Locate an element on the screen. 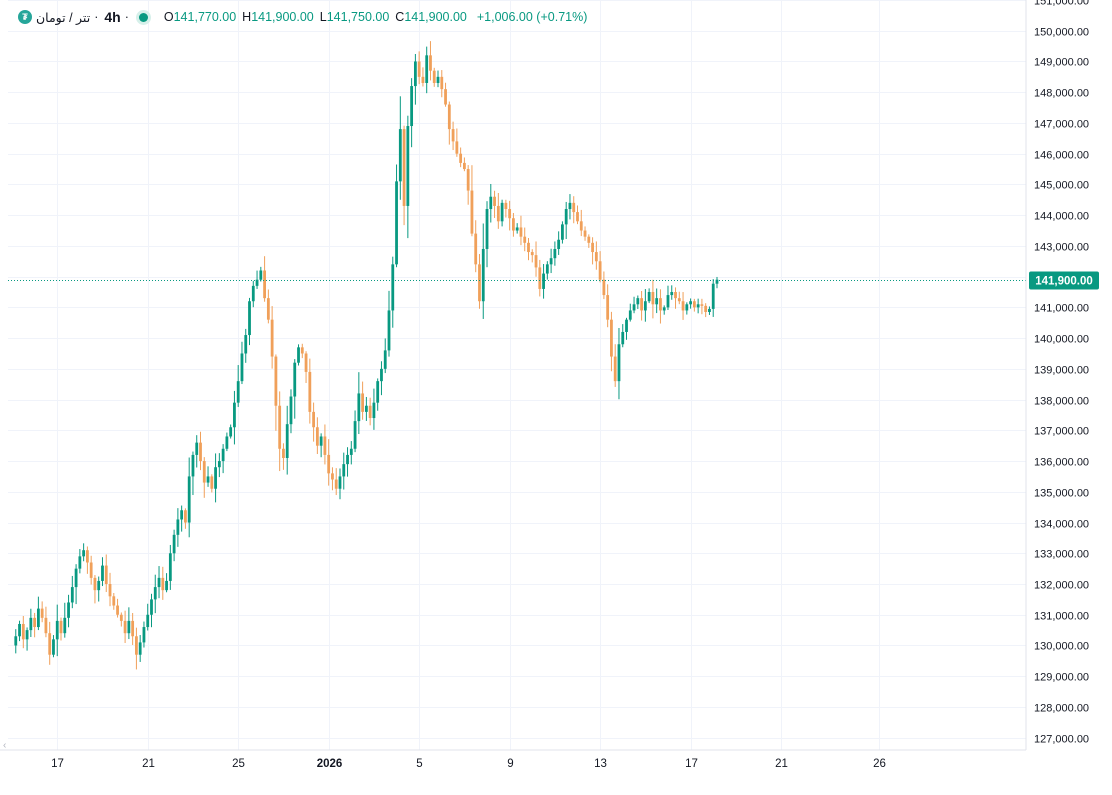  symbol-info: ₮ تتر / تومان · 4h · is located at coordinates (83, 17).